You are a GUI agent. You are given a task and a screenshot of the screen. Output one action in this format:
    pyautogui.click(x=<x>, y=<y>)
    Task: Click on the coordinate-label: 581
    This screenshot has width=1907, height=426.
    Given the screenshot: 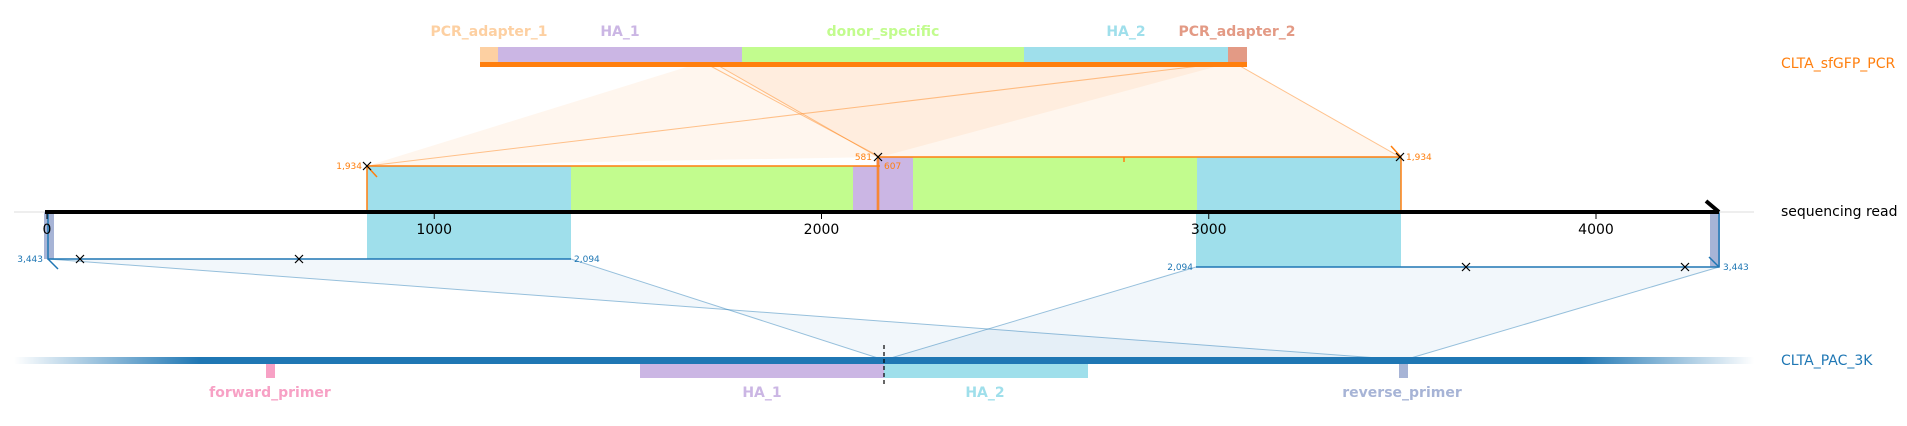 What is the action you would take?
    pyautogui.click(x=863, y=158)
    